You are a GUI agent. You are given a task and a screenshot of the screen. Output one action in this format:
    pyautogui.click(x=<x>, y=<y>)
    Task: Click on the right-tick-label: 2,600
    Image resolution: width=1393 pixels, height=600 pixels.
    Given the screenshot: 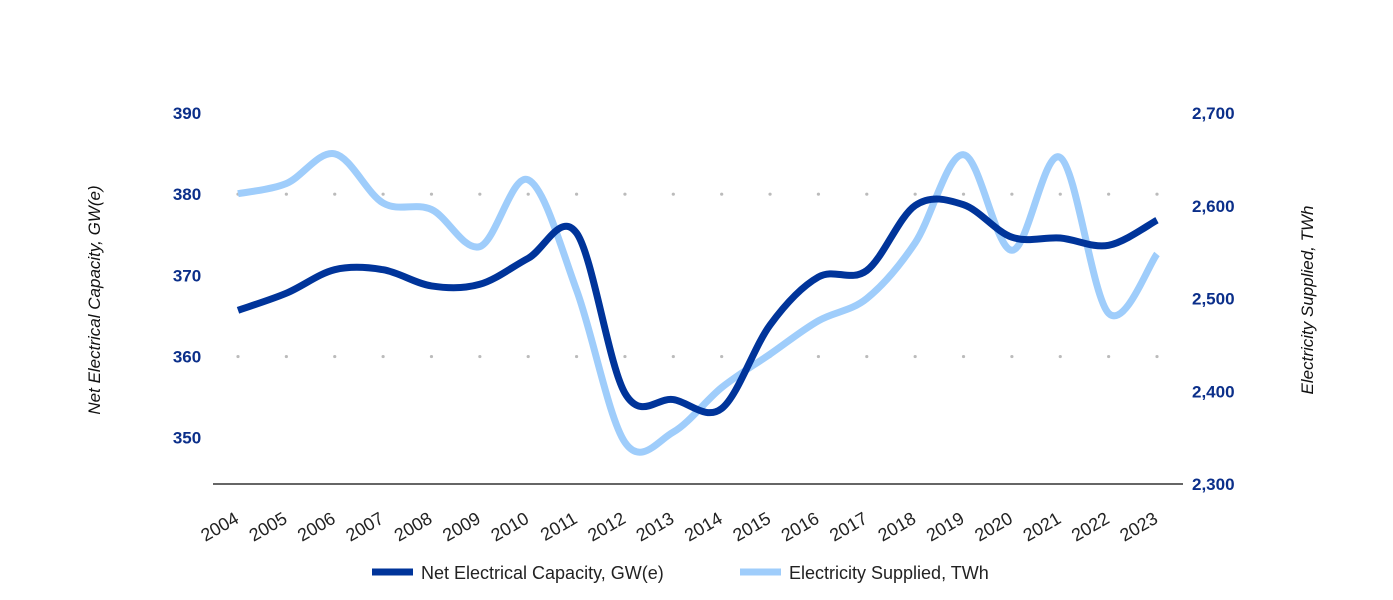 What is the action you would take?
    pyautogui.click(x=1213, y=206)
    